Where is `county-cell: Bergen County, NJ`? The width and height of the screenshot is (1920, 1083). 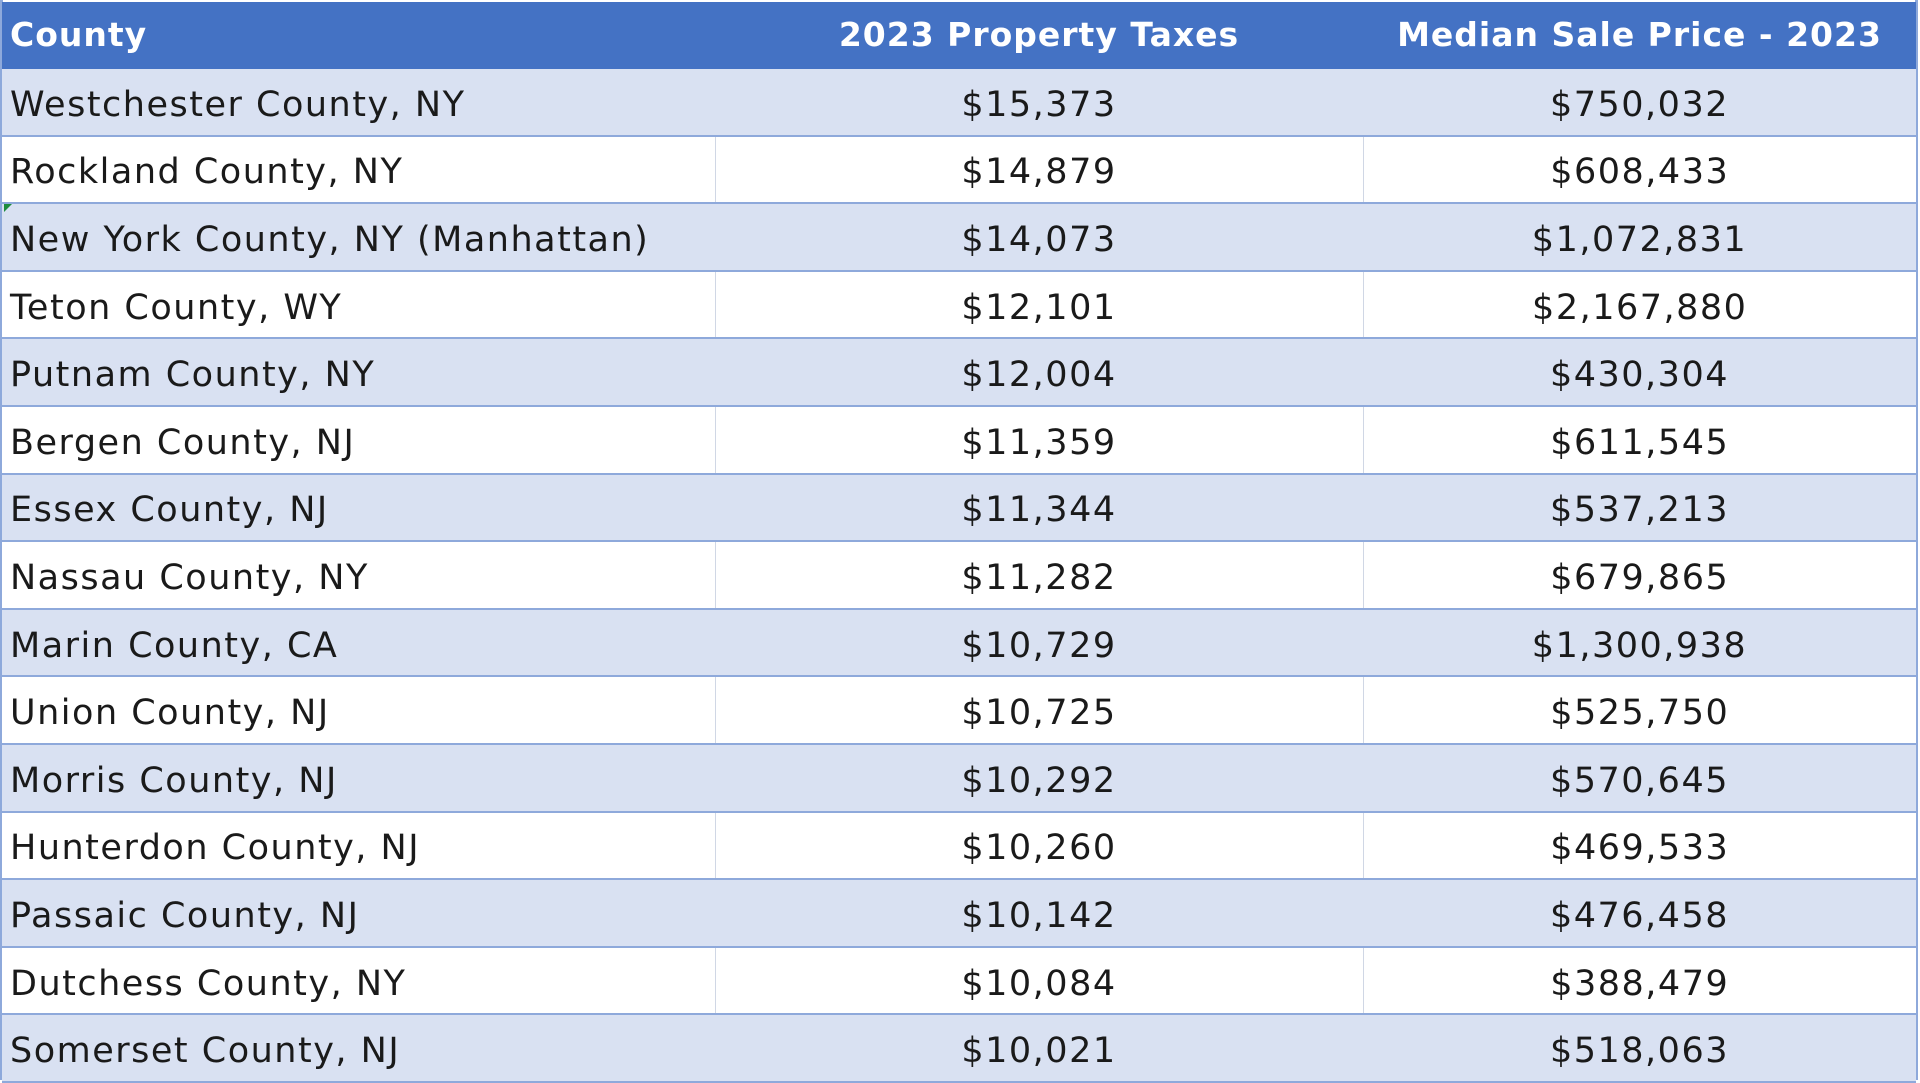 county-cell: Bergen County, NJ is located at coordinates (359, 439).